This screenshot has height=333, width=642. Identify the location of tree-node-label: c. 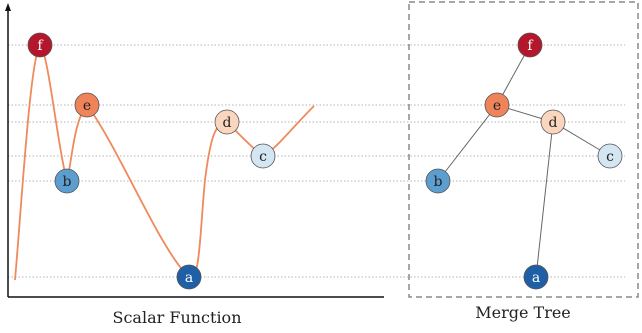
(610, 157).